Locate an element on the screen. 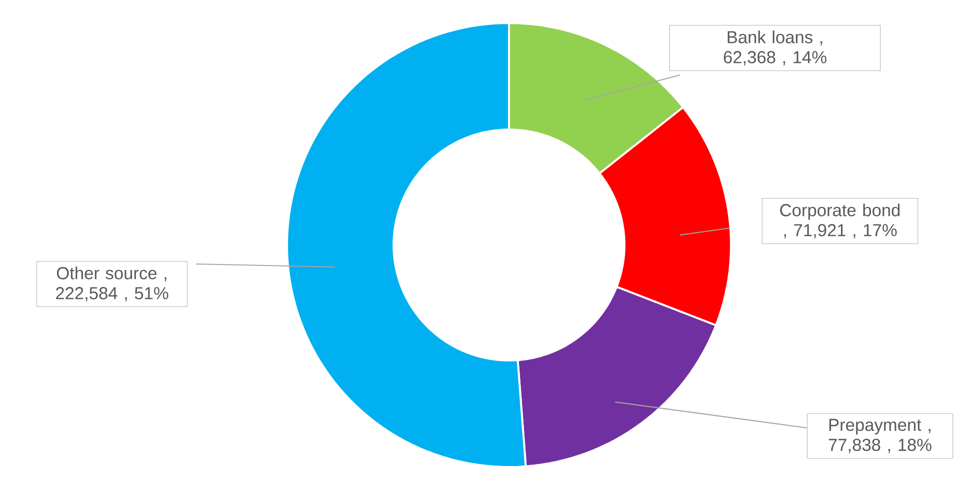 This screenshot has width=971, height=490. data-label: , 71,921 , 17% is located at coordinates (840, 231).